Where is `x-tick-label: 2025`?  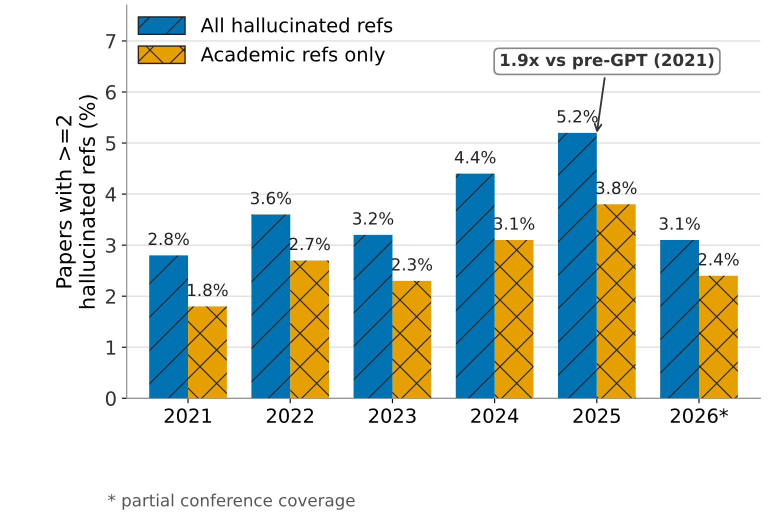 x-tick-label: 2025 is located at coordinates (596, 416).